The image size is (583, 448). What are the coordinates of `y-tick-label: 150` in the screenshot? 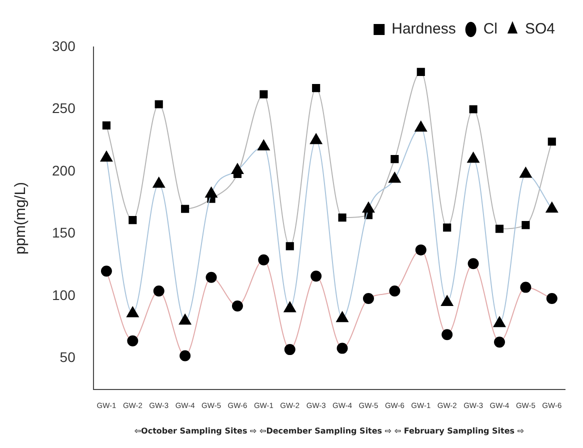 It's located at (64, 232).